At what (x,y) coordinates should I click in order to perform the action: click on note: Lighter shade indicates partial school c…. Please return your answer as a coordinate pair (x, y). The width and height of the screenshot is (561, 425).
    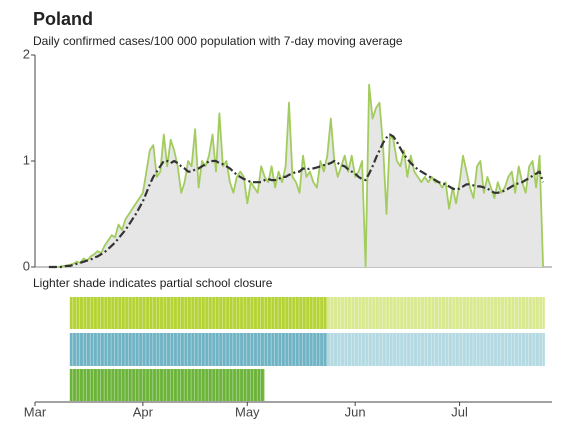
    Looking at the image, I should click on (153, 283).